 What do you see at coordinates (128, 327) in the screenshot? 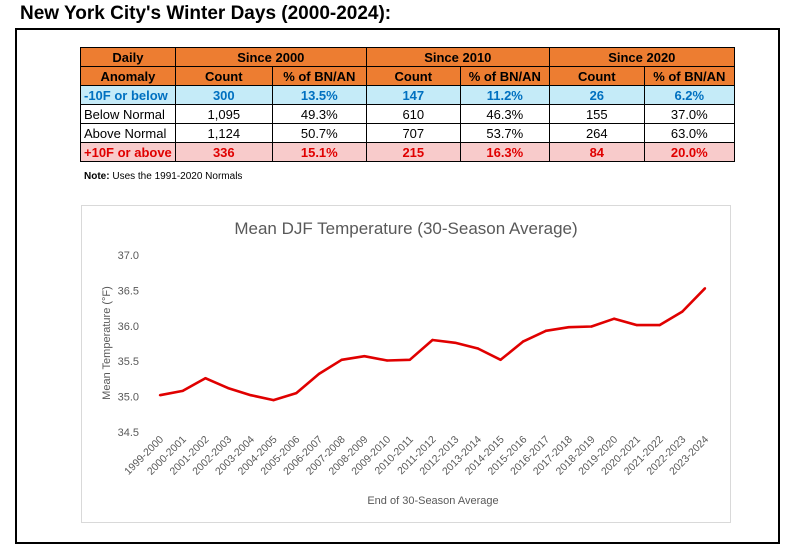
I see `y-tick-label: 36.0` at bounding box center [128, 327].